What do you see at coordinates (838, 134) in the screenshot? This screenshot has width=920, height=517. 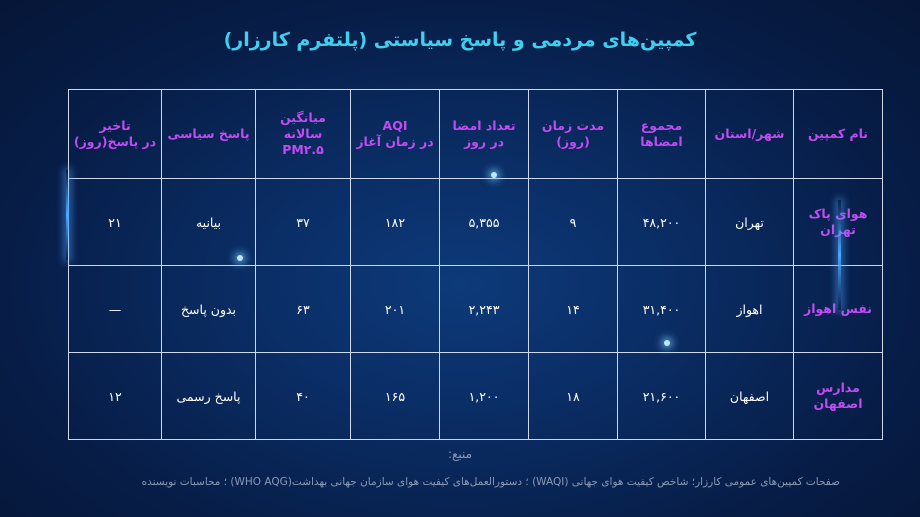 I see `header-campaign-name: نام کمپین` at bounding box center [838, 134].